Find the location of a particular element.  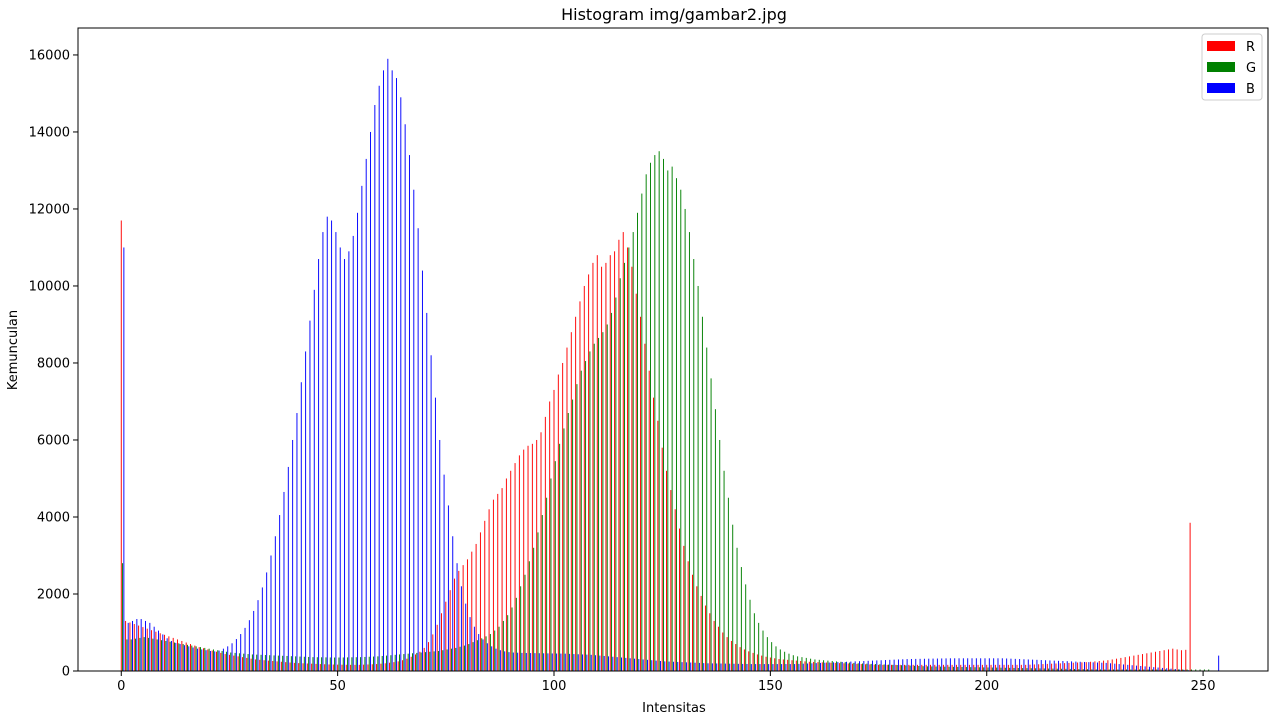

y-axis-label: Kemunculan is located at coordinates (13, 350).